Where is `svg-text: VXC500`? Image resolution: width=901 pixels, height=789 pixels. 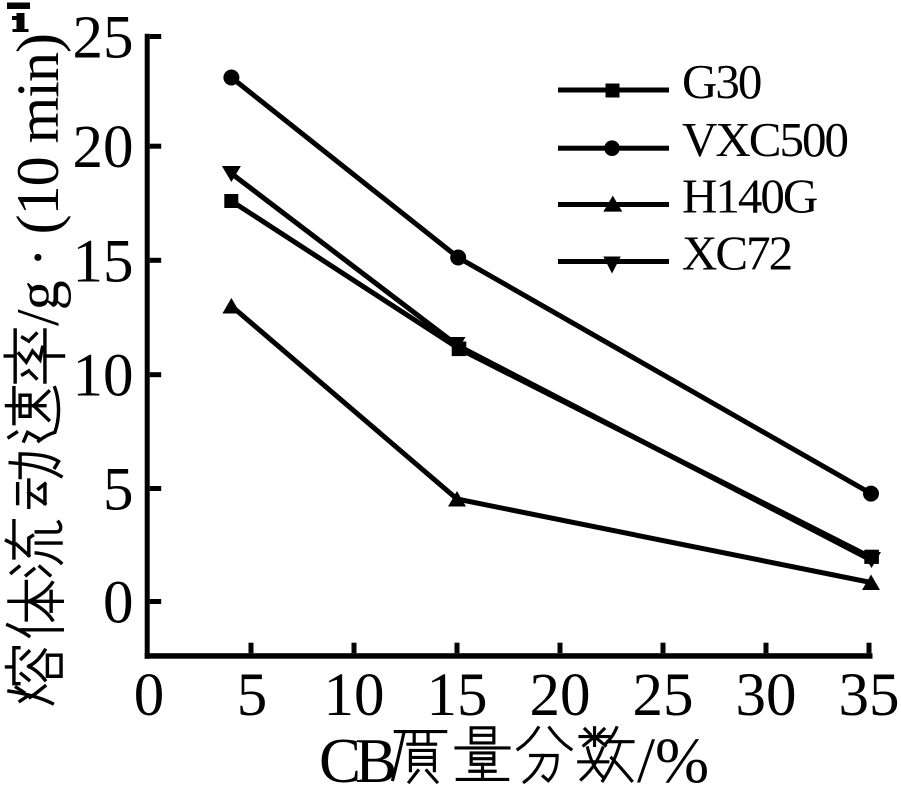
svg-text: VXC500 is located at coordinates (764, 139).